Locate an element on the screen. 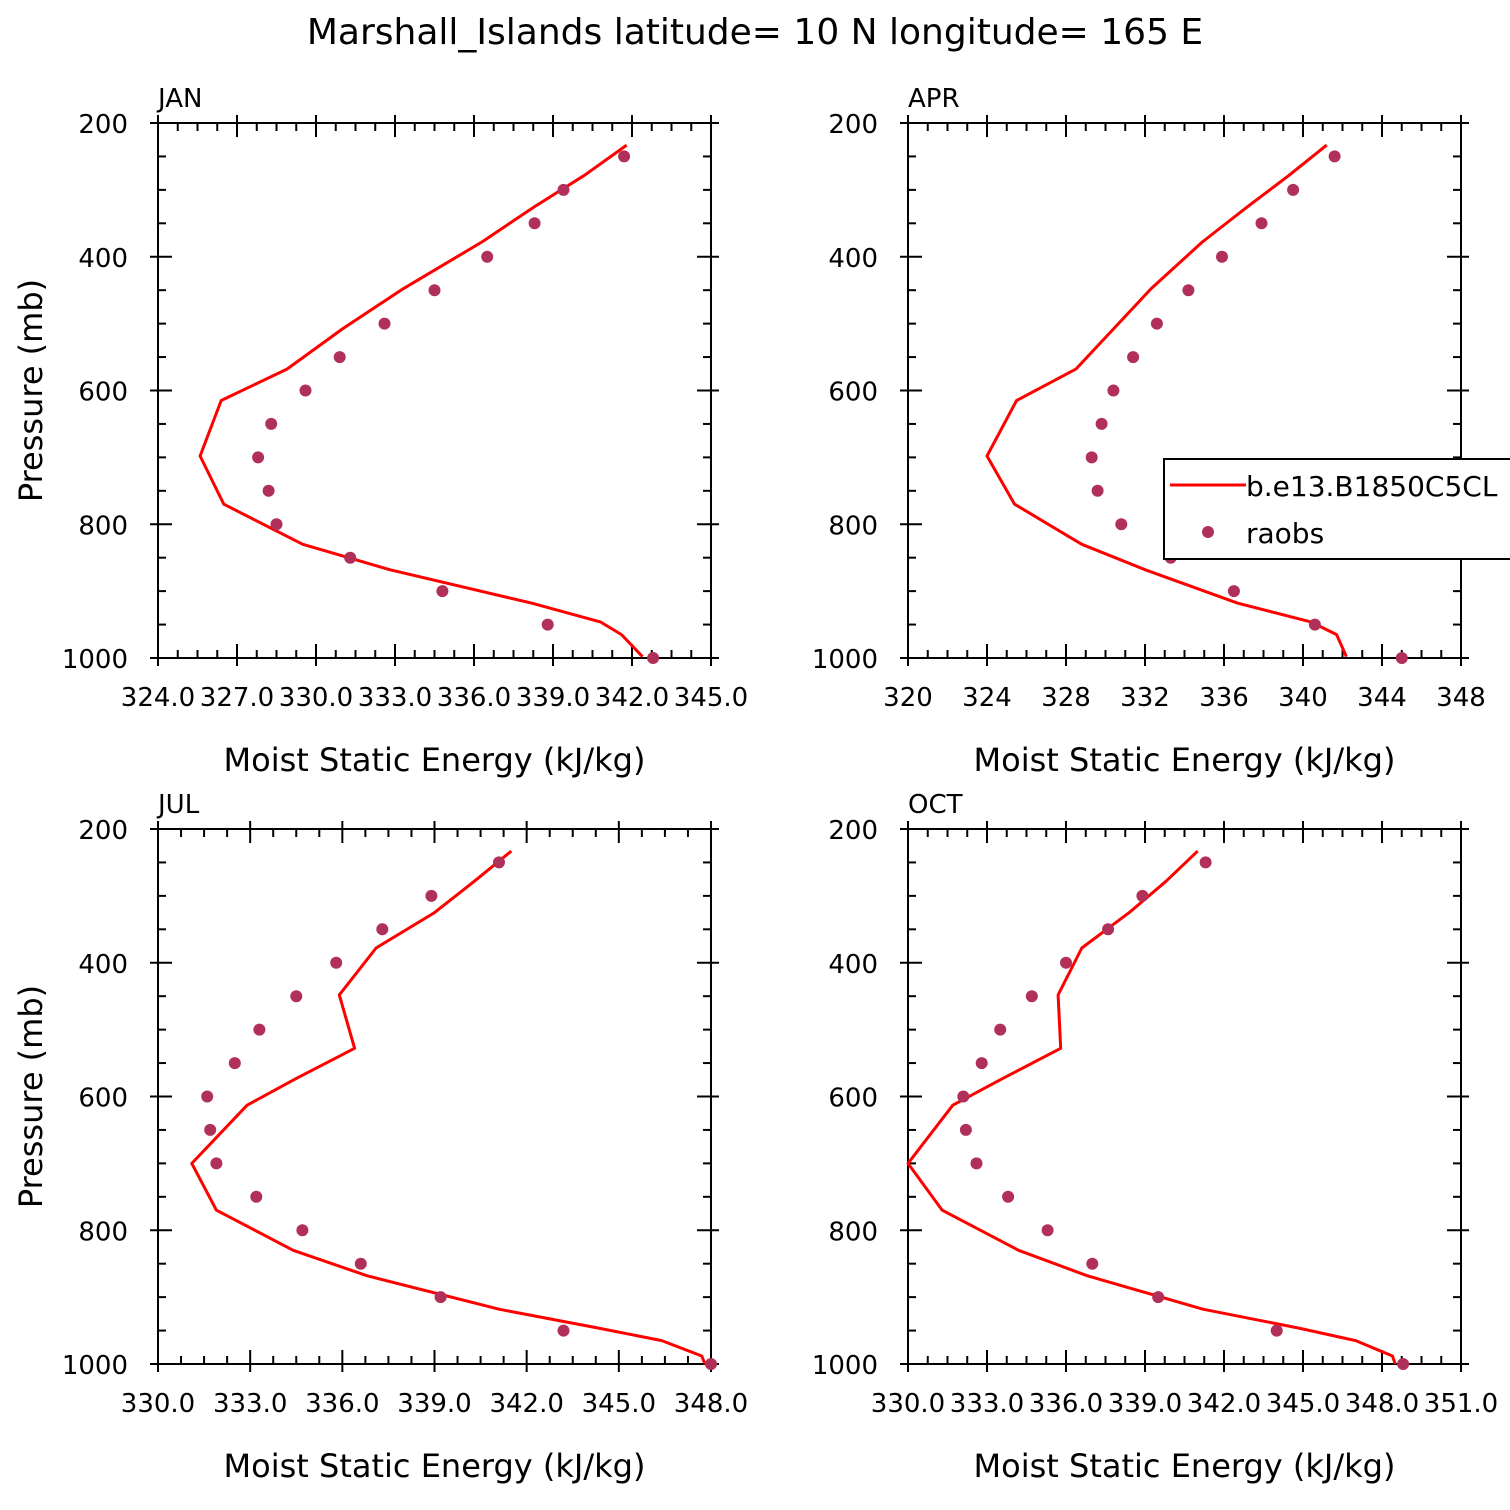 The image size is (1510, 1510). y-tick-label: 800 is located at coordinates (853, 526).